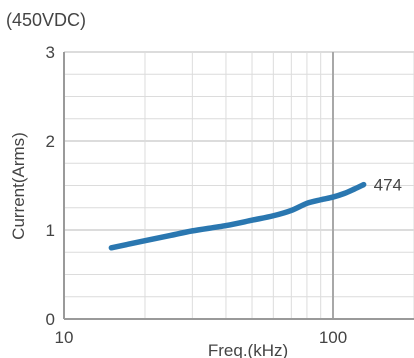 This screenshot has height=358, width=414. I want to click on series-label-474: 474, so click(388, 185).